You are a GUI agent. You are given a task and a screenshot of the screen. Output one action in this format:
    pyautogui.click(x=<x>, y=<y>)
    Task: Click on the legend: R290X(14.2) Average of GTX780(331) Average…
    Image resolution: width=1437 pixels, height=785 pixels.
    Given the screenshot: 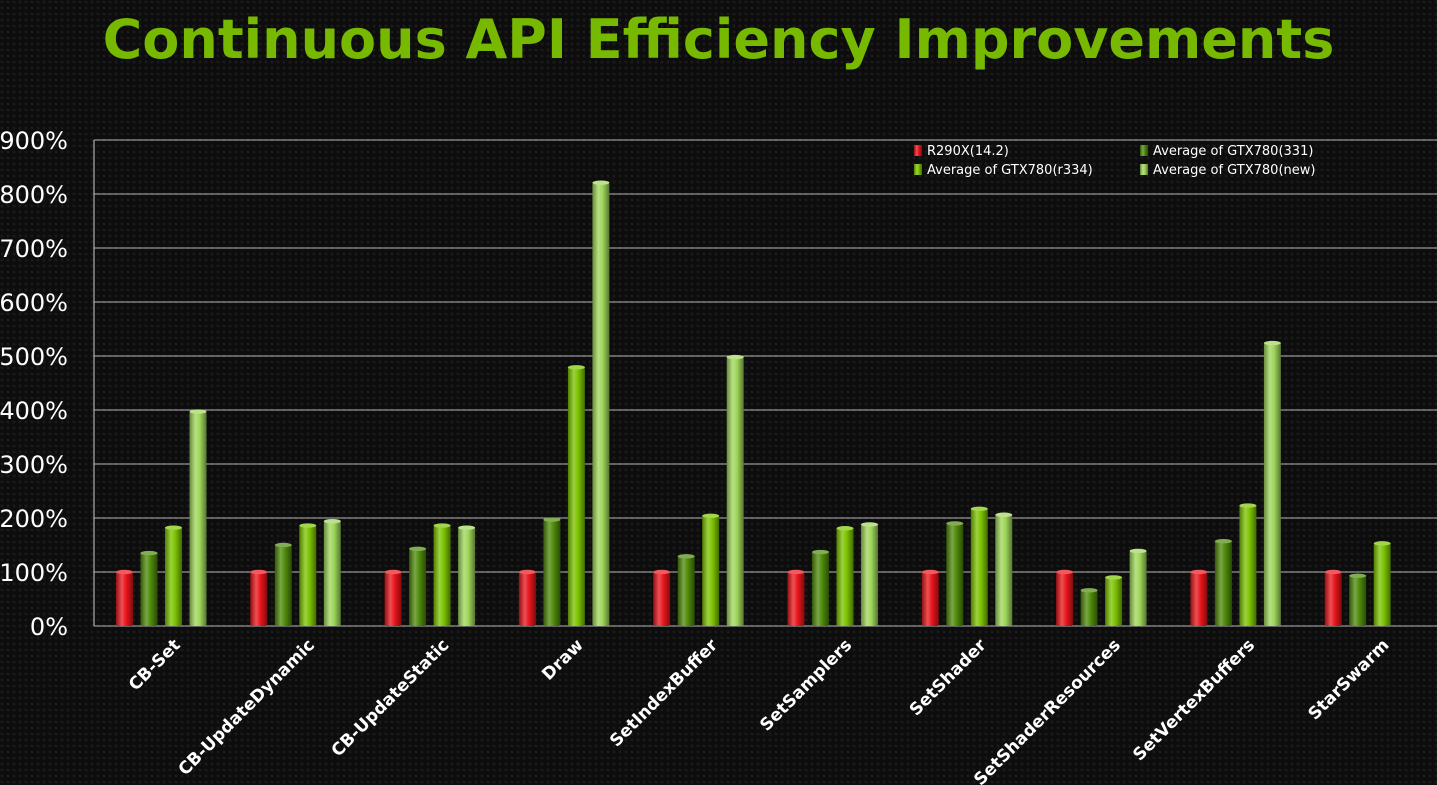 What is the action you would take?
    pyautogui.click(x=1114, y=161)
    